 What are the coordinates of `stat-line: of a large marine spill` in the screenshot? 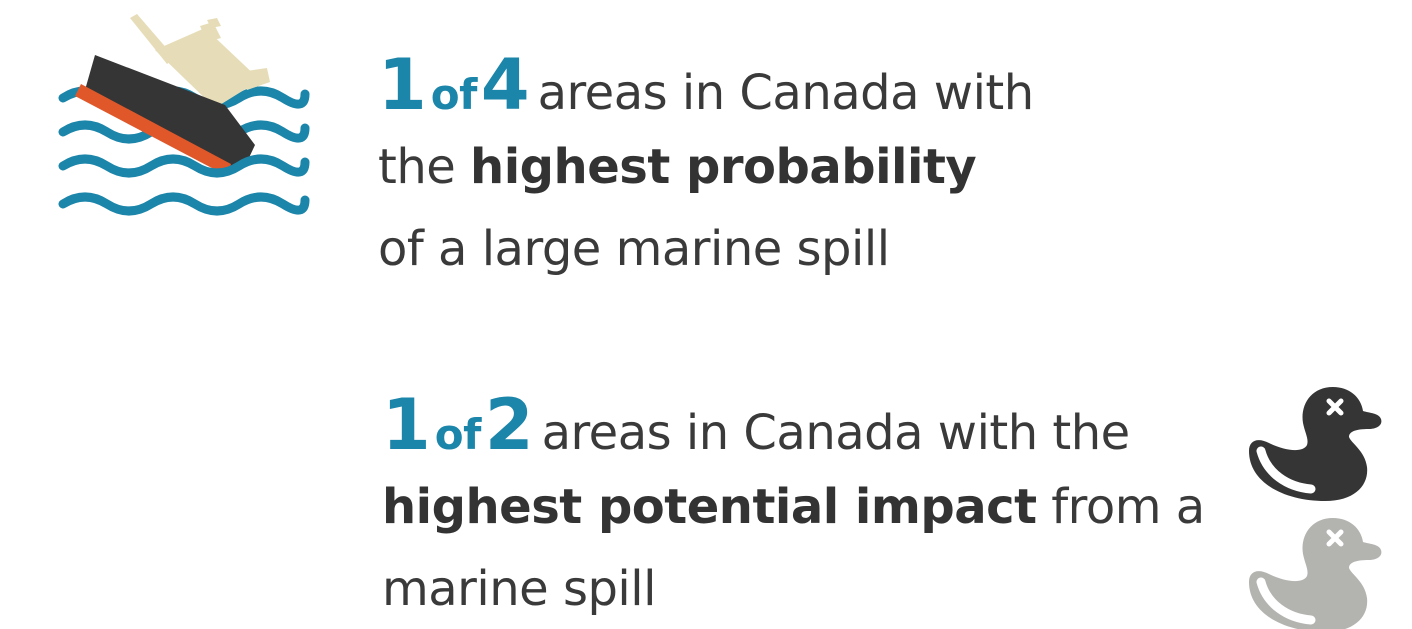 It's located at (706, 249).